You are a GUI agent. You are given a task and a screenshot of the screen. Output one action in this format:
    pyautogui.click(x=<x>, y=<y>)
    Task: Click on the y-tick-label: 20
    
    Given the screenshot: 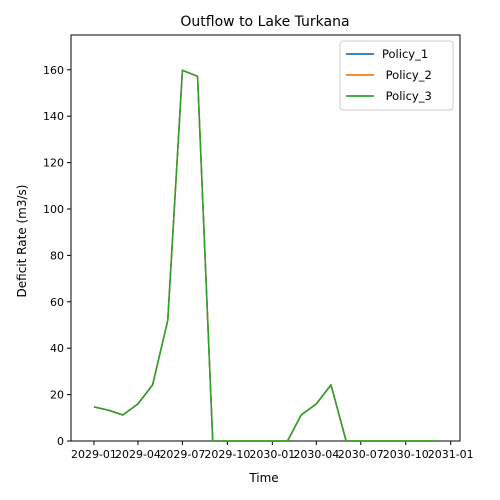 What is the action you would take?
    pyautogui.click(x=57, y=395)
    